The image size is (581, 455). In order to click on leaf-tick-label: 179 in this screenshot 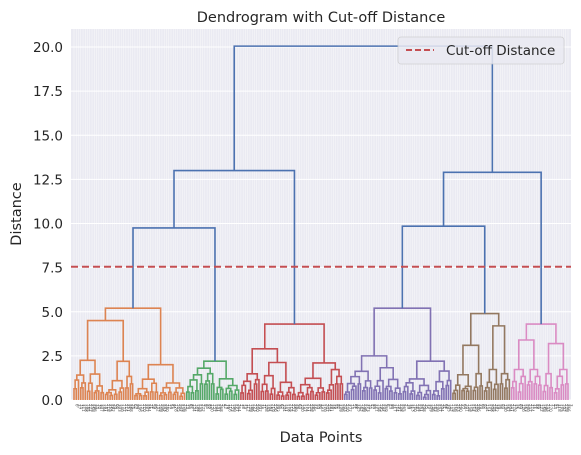, I will do `click(453, 408)`.